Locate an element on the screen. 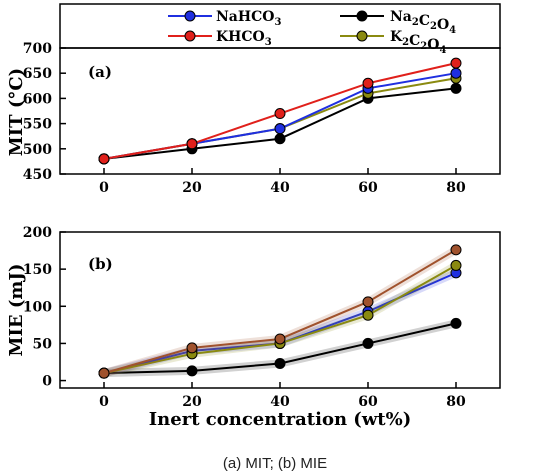 The height and width of the screenshot is (475, 550). x-tick-label-b-20: 20 is located at coordinates (192, 402).